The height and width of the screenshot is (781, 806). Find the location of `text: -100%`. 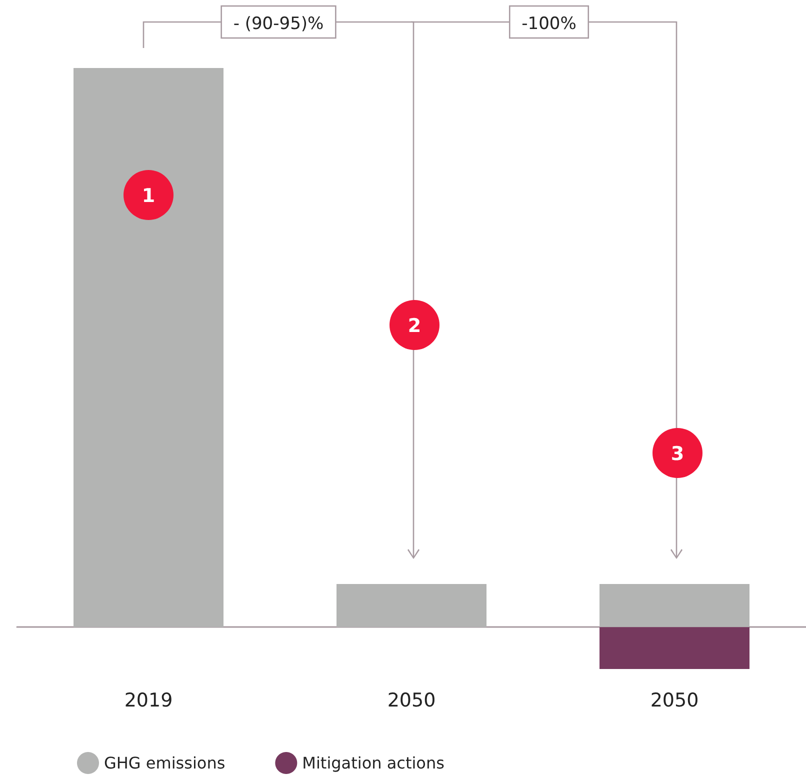

text: -100% is located at coordinates (549, 24).